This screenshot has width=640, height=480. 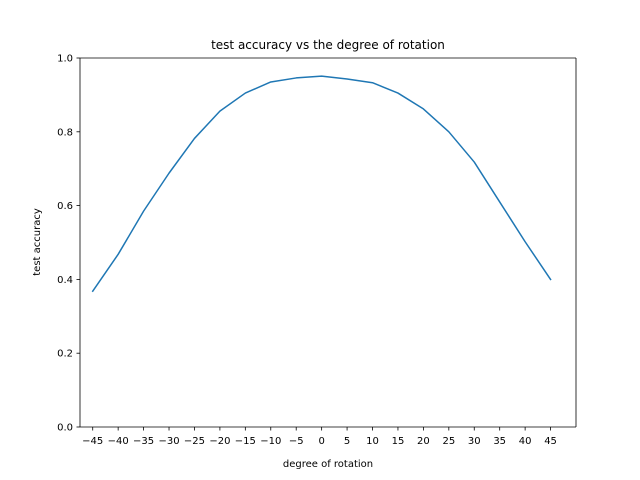 What do you see at coordinates (219, 441) in the screenshot?
I see `x-tick-label: −20` at bounding box center [219, 441].